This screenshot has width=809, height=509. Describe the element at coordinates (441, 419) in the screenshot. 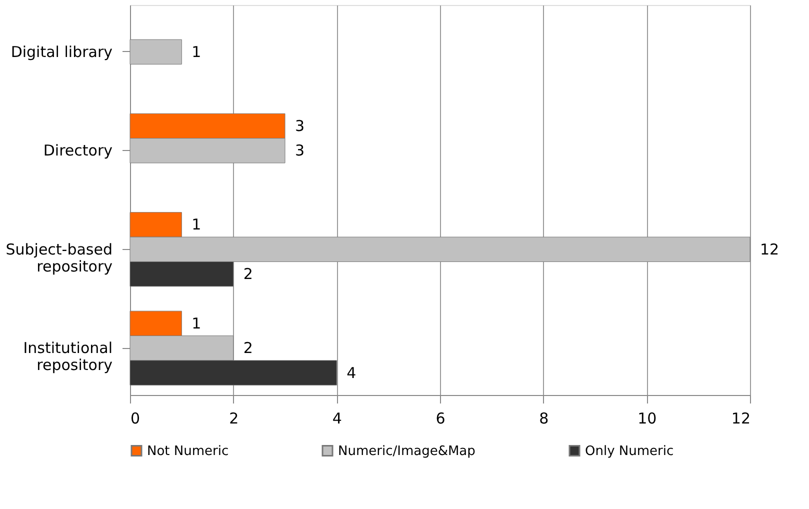

I see `x-tick-label: 6` at that location.